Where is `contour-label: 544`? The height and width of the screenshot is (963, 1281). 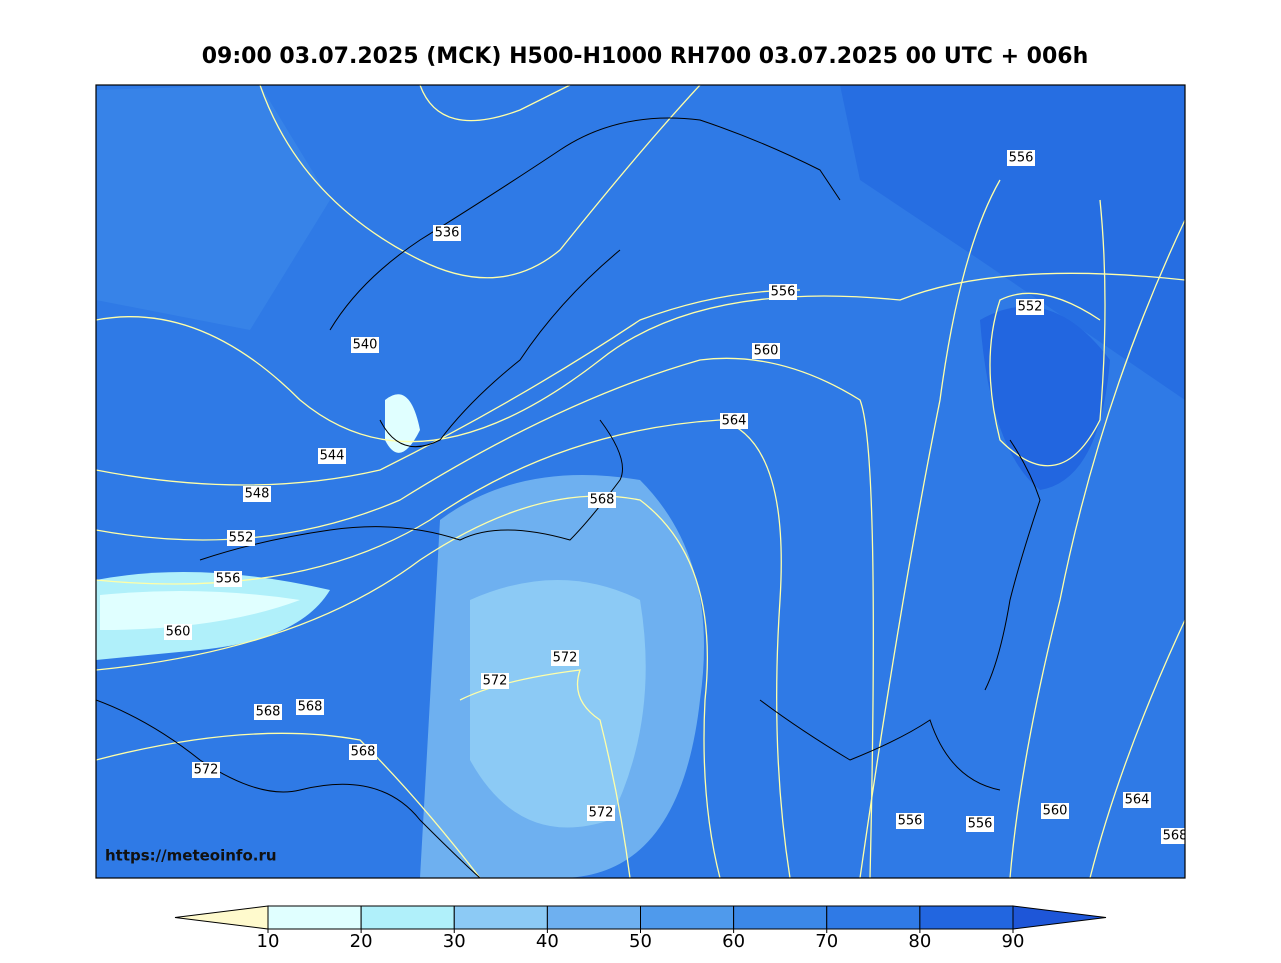
contour-label: 544 is located at coordinates (332, 456).